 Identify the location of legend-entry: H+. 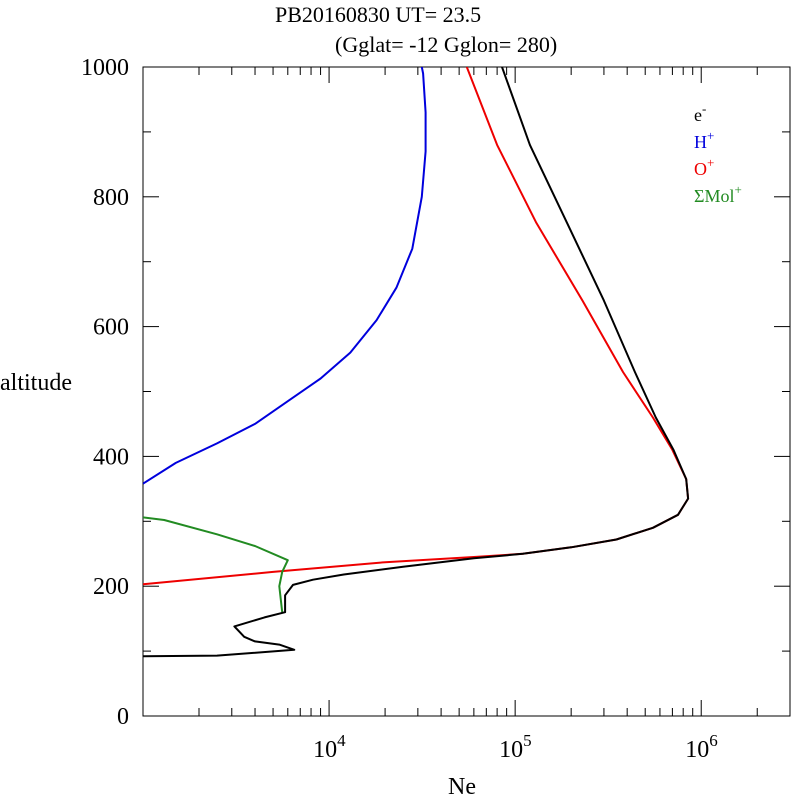
(704, 140).